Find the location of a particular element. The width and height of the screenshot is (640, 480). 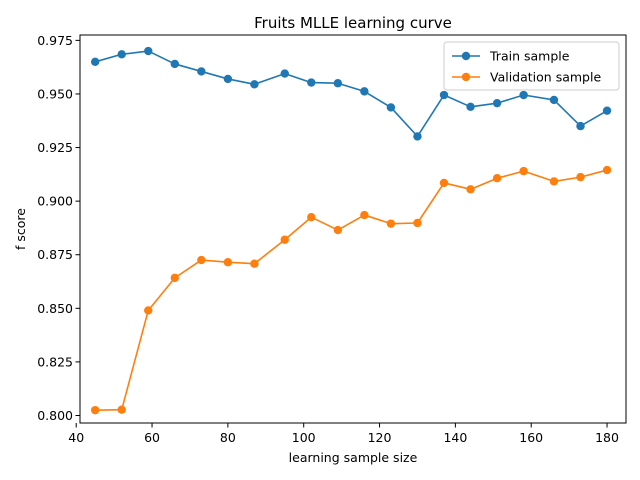

x-tick-label: 40 is located at coordinates (76, 437).